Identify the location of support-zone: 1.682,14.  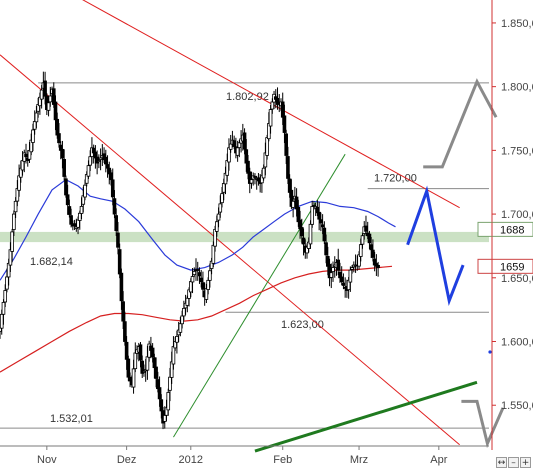
(244, 249).